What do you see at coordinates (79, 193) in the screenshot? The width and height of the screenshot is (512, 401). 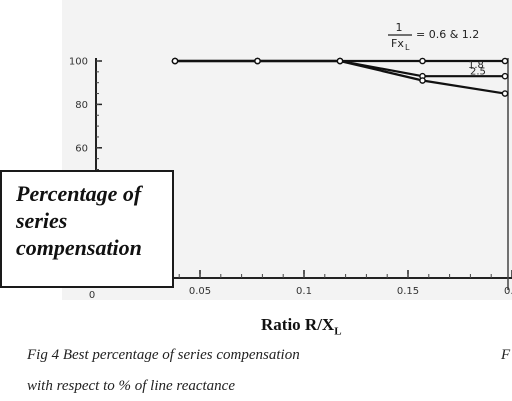 I see `y-axis-label-line-1: Percentage of` at bounding box center [79, 193].